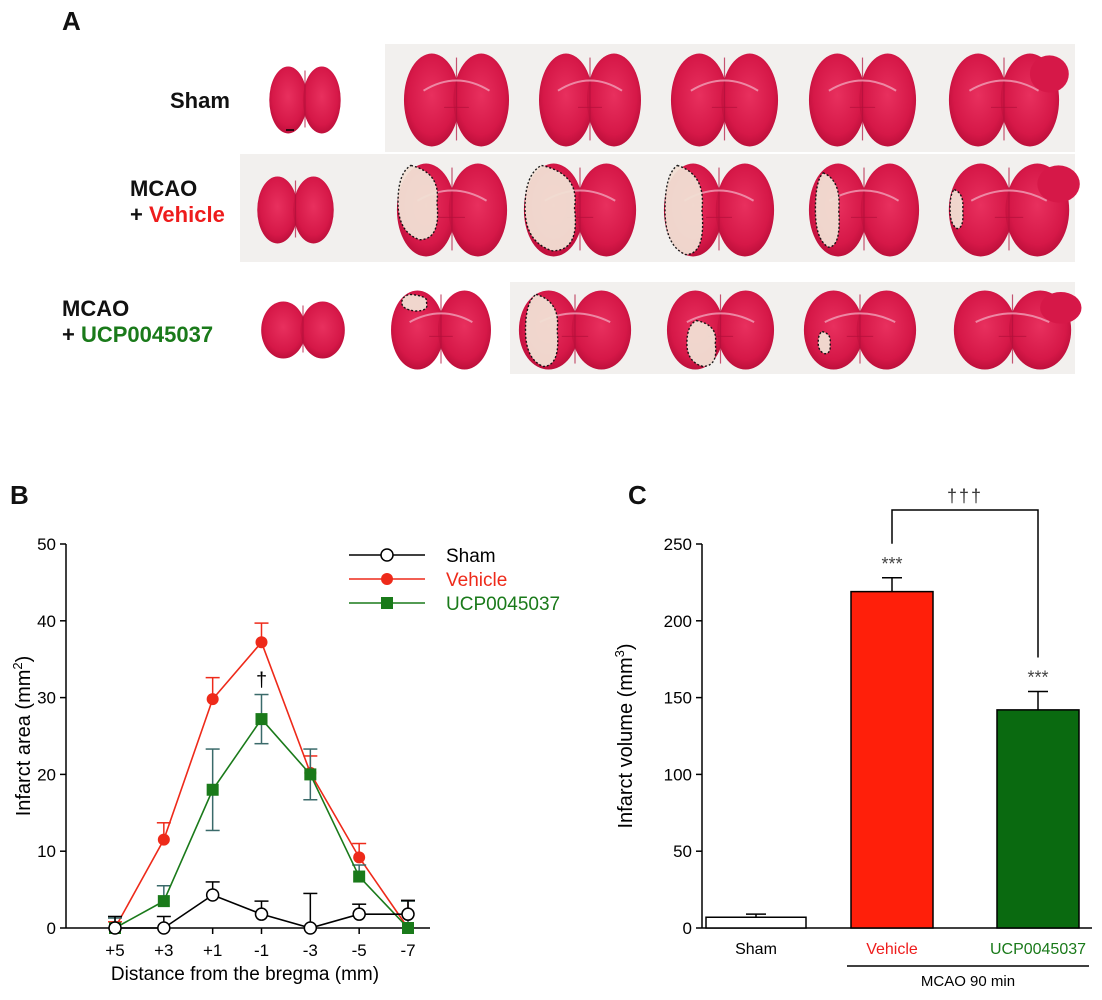 This screenshot has height=1000, width=1102. What do you see at coordinates (678, 698) in the screenshot?
I see `y-tick-label: 150` at bounding box center [678, 698].